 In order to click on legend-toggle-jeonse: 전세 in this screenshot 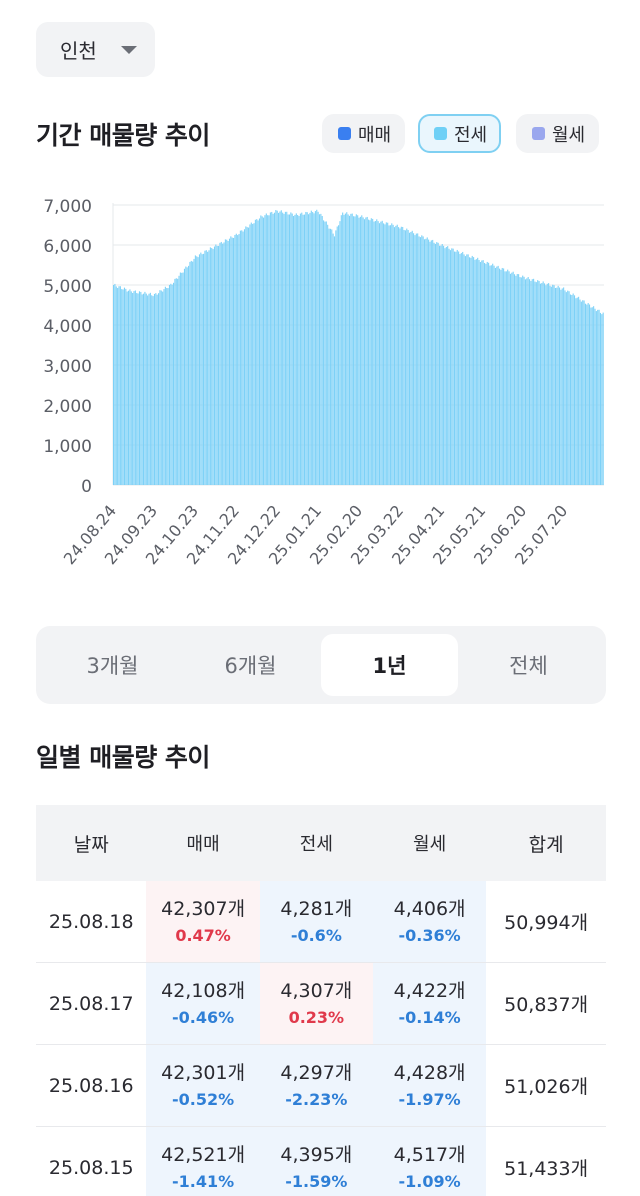, I will do `click(460, 133)`.